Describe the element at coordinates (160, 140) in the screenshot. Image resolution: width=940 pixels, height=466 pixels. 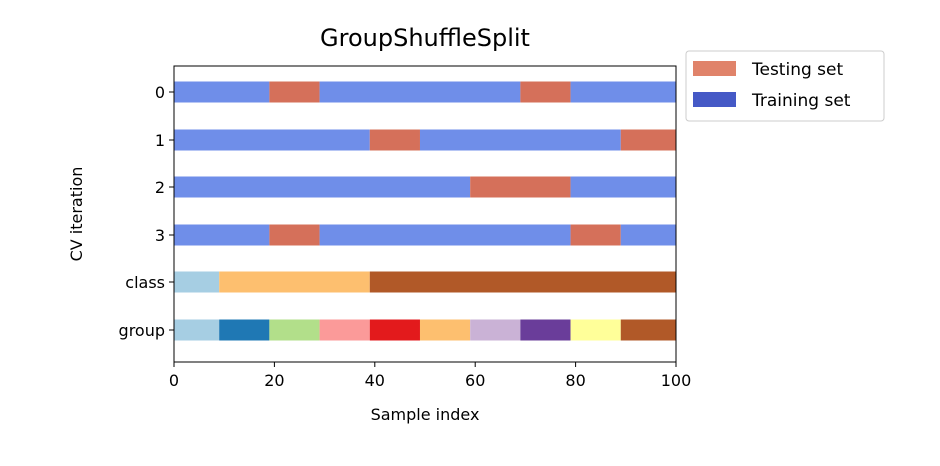
I see `y-tick-label-1: 1` at that location.